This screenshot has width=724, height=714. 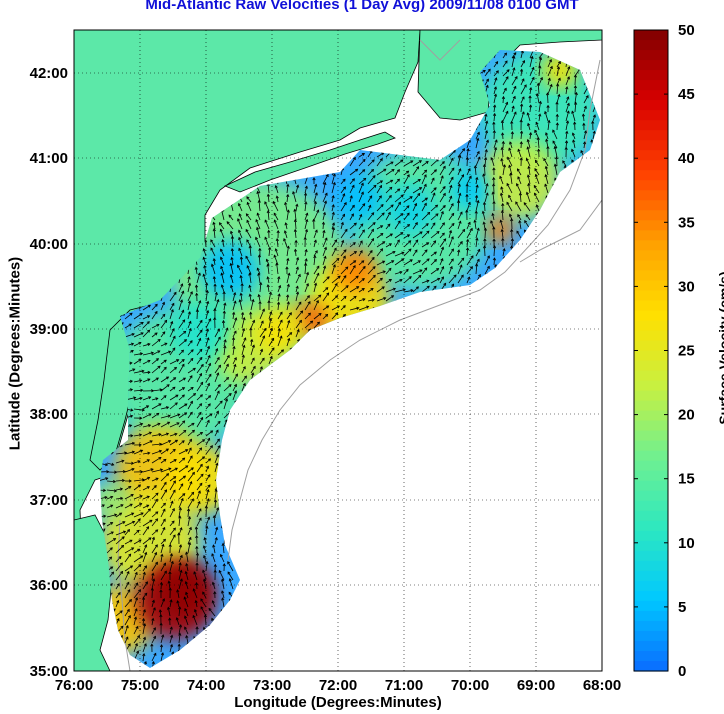 What do you see at coordinates (93, 592) in the screenshot?
I see `land-mass-north-carolina` at bounding box center [93, 592].